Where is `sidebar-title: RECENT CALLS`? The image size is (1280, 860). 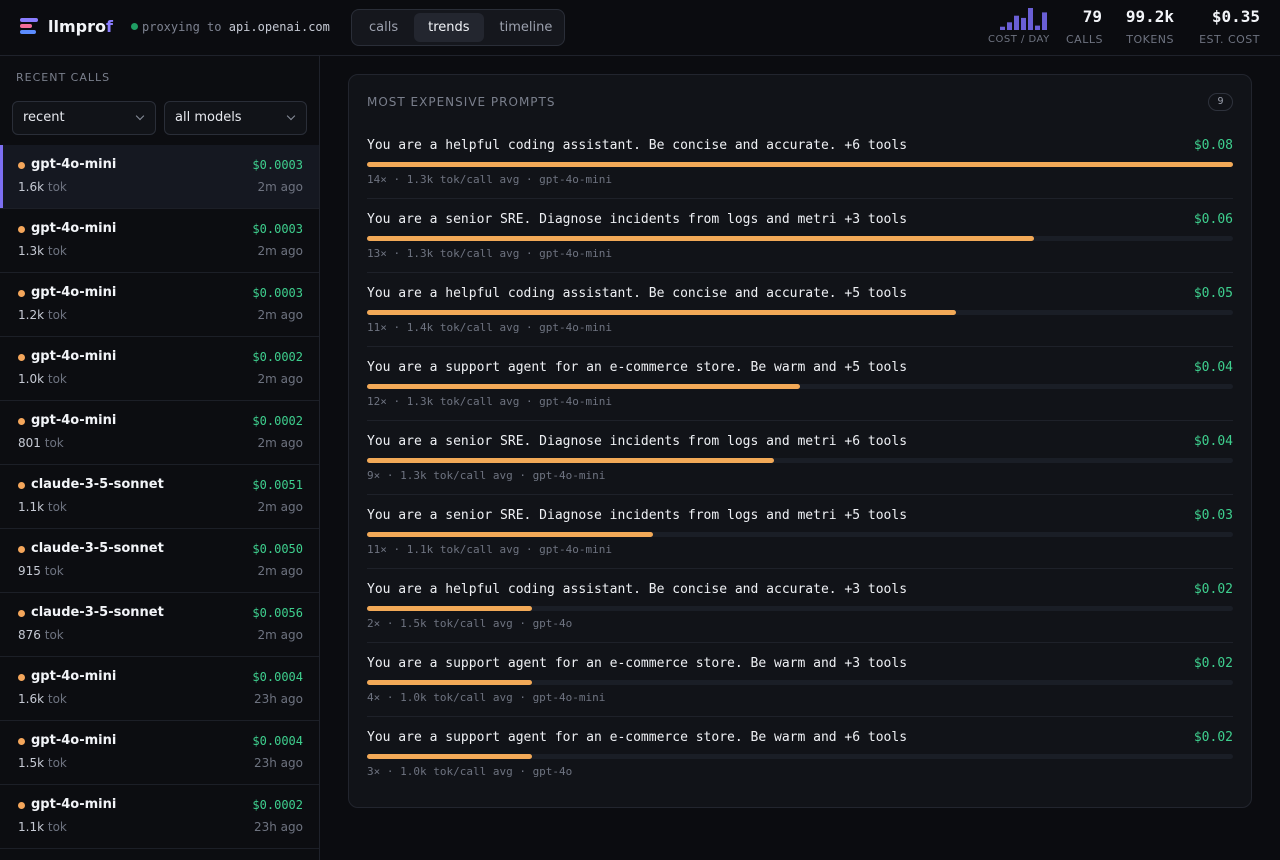
sidebar-title: RECENT CALLS is located at coordinates (63, 77).